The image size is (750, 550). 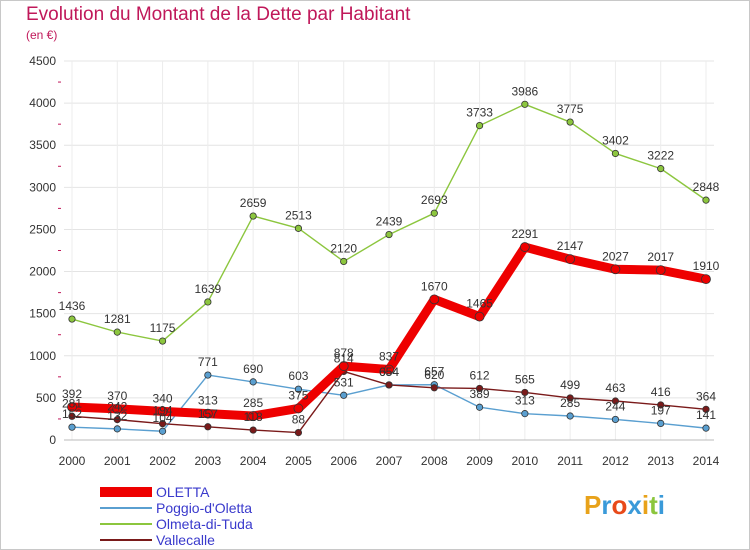 What do you see at coordinates (479, 461) in the screenshot?
I see `x-tick-label: 2009` at bounding box center [479, 461].